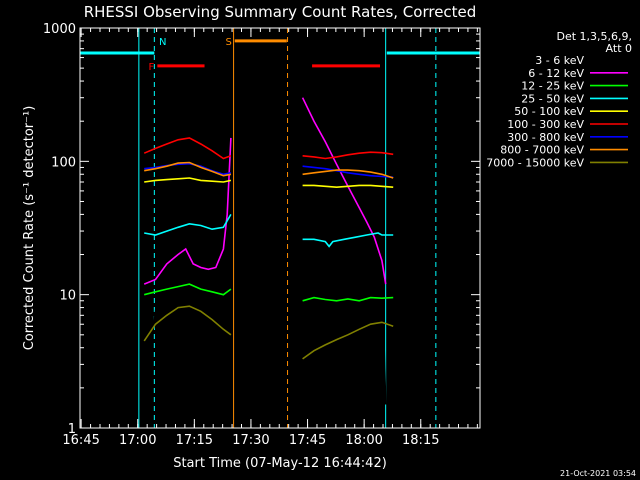  I want to click on series-800-7000keV, so click(269, 170).